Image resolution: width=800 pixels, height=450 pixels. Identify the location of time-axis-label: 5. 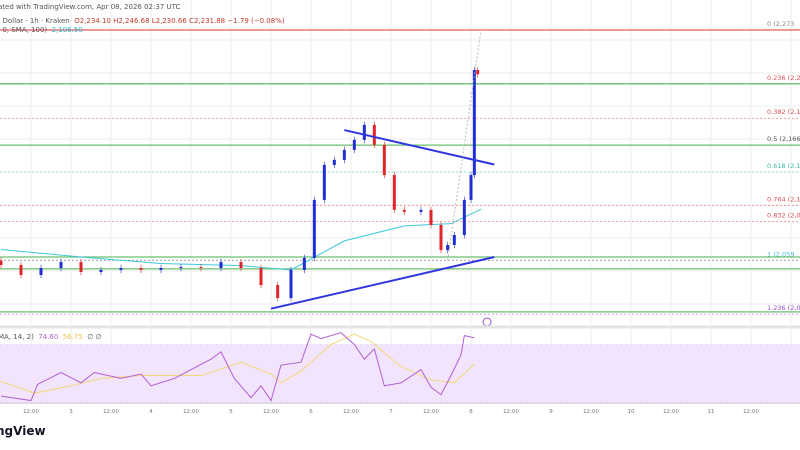
(231, 412).